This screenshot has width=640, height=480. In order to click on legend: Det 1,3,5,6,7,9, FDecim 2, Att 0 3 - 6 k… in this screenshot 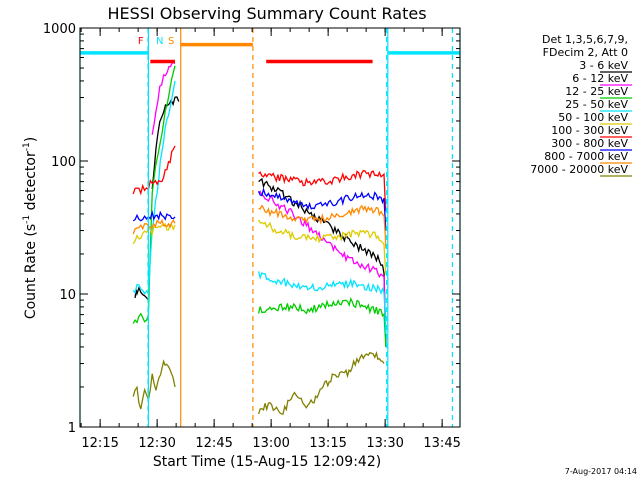, I will do `click(581, 105)`.